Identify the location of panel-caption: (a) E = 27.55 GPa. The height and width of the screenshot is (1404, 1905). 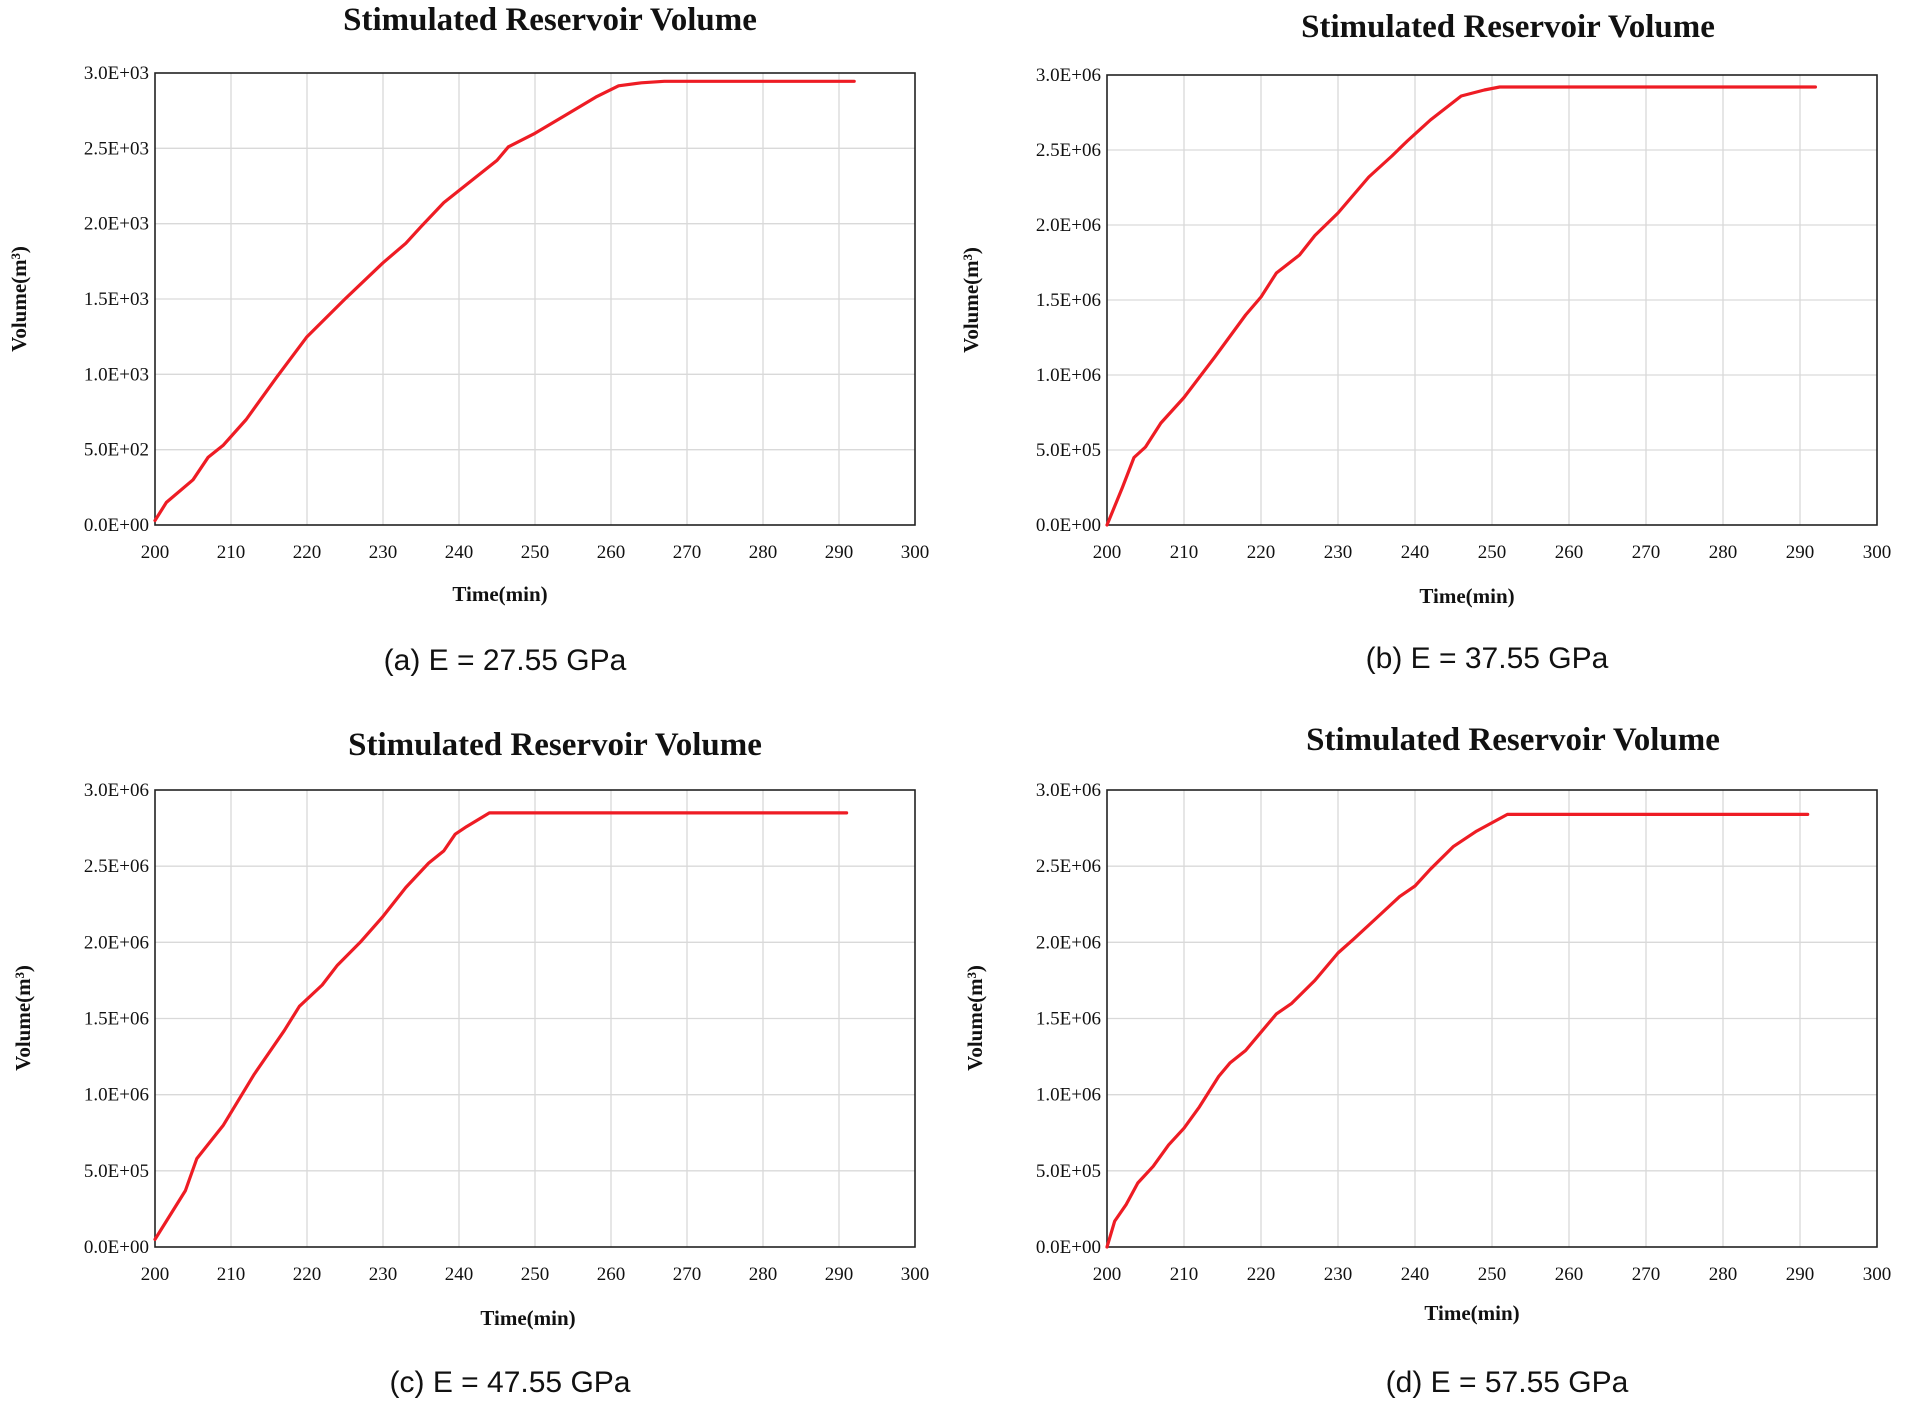
(505, 660).